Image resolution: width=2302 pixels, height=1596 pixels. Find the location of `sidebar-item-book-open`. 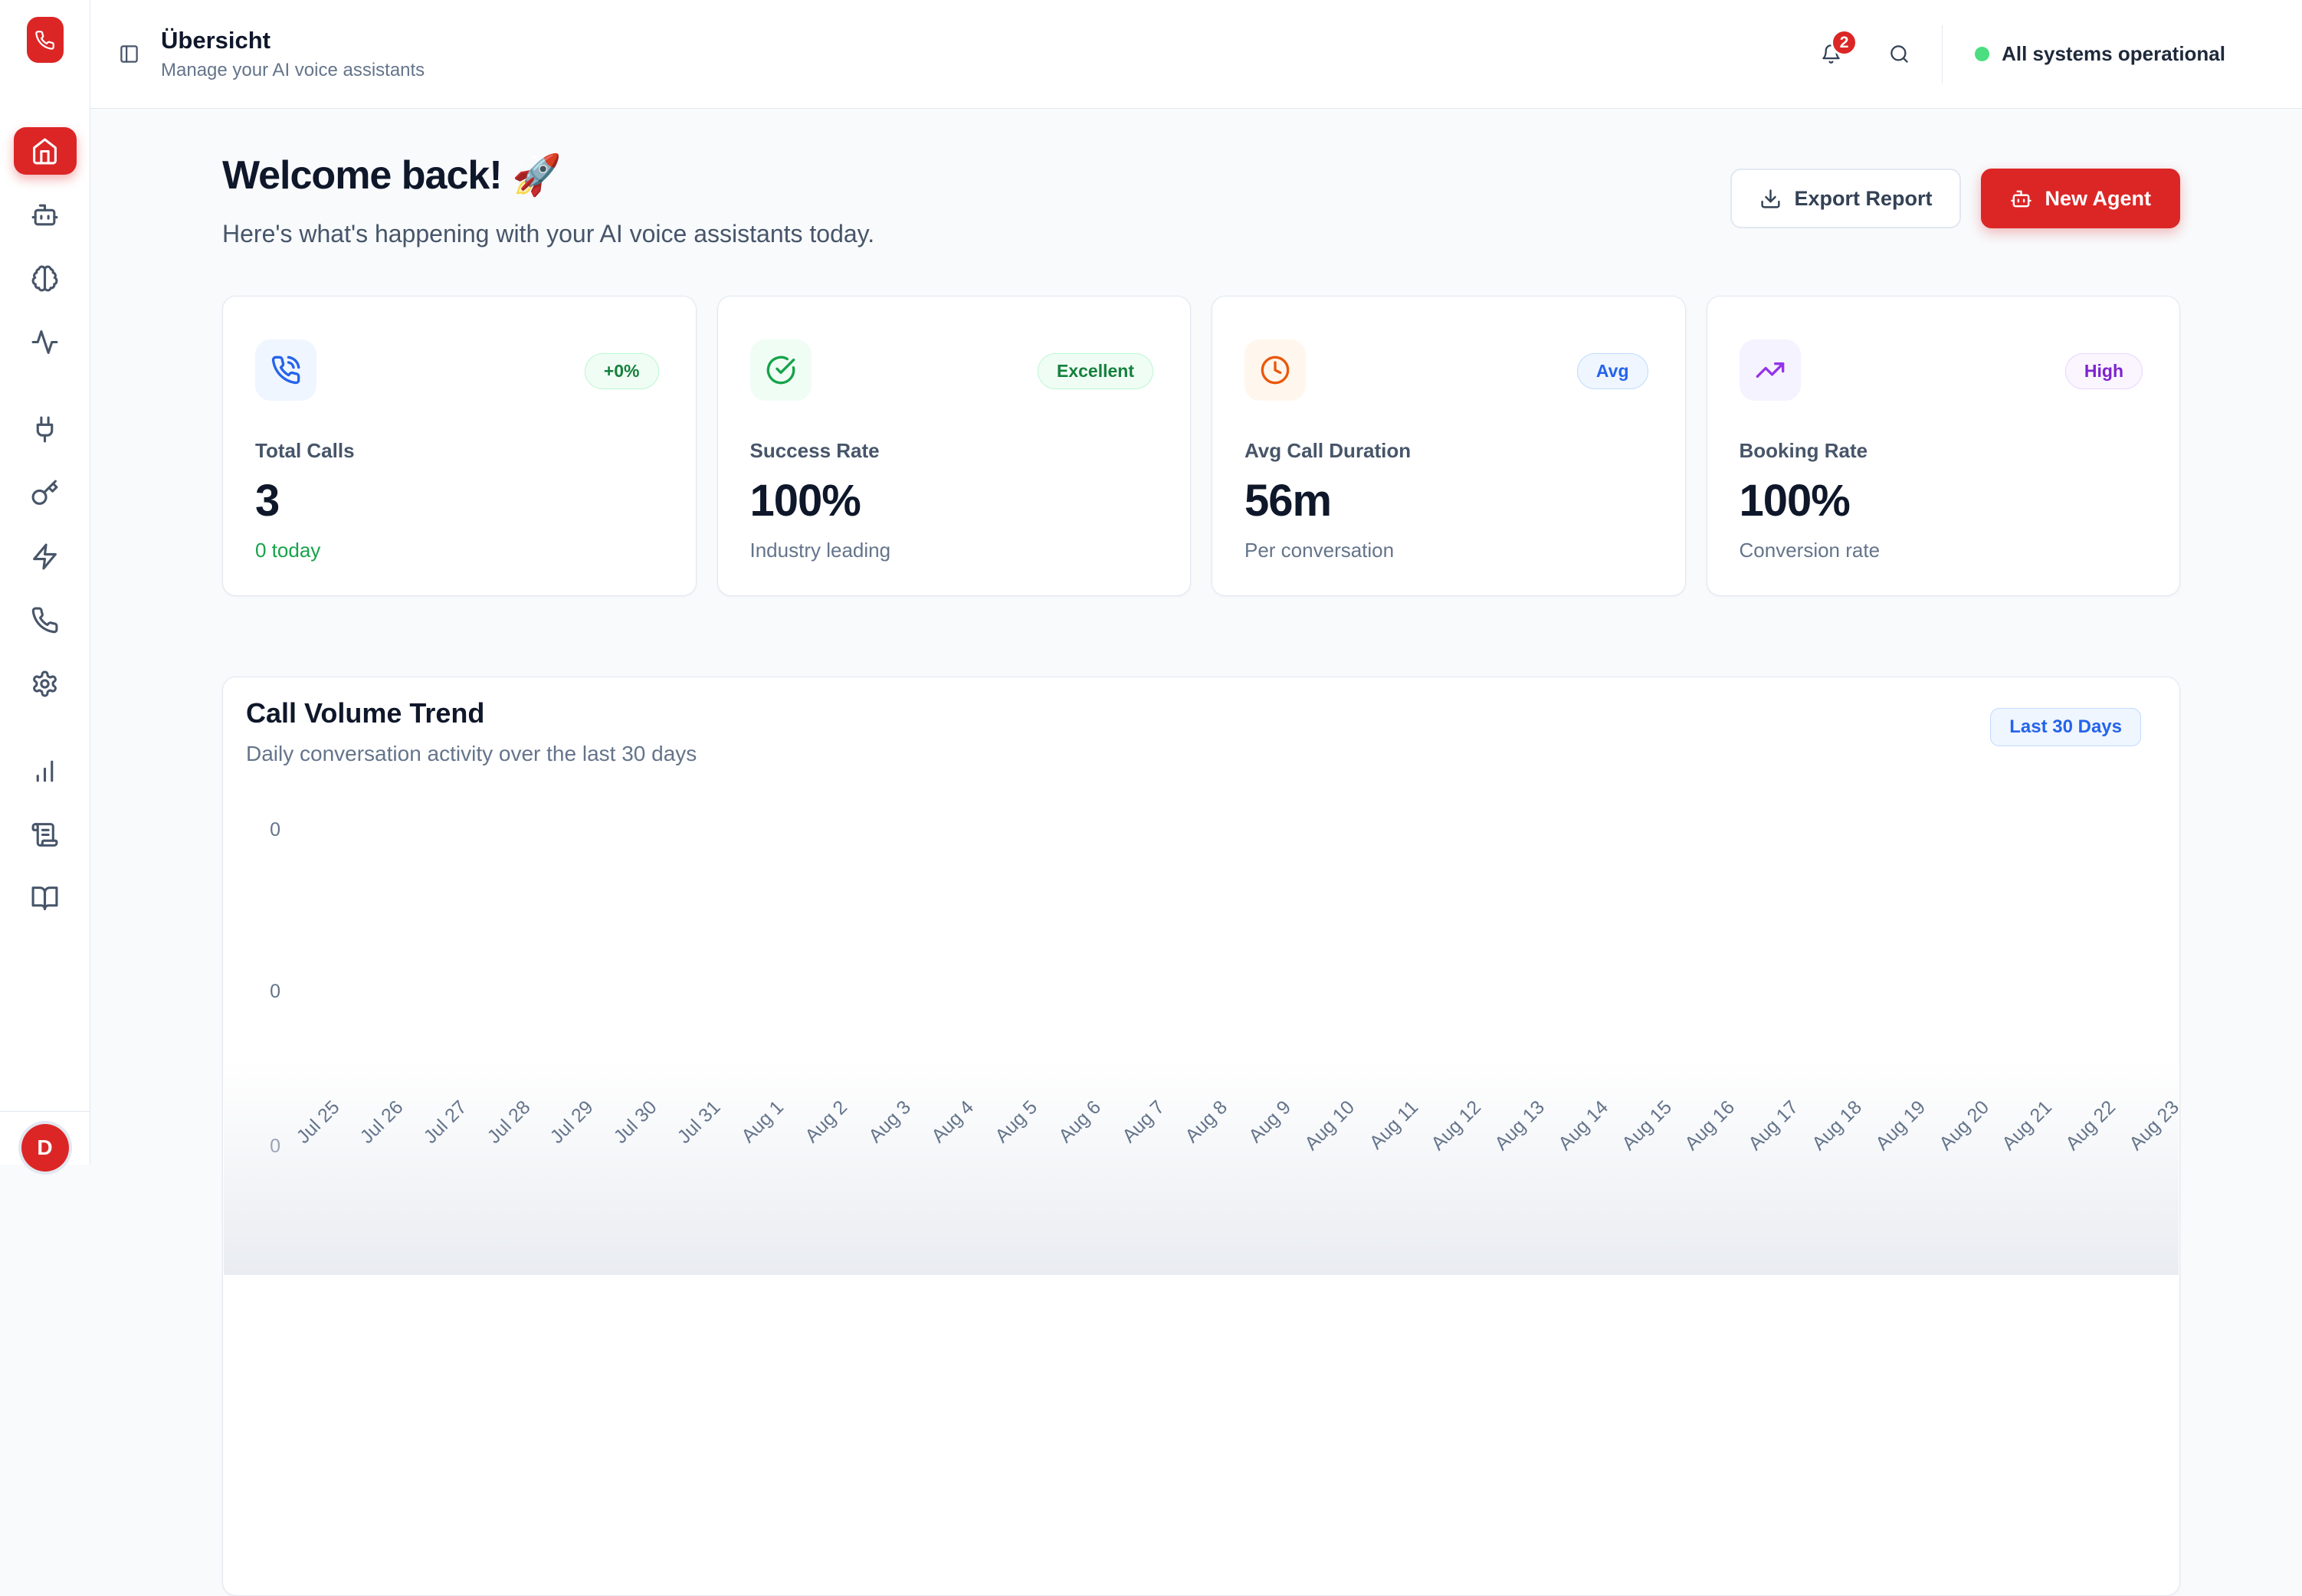

sidebar-item-book-open is located at coordinates (45, 898).